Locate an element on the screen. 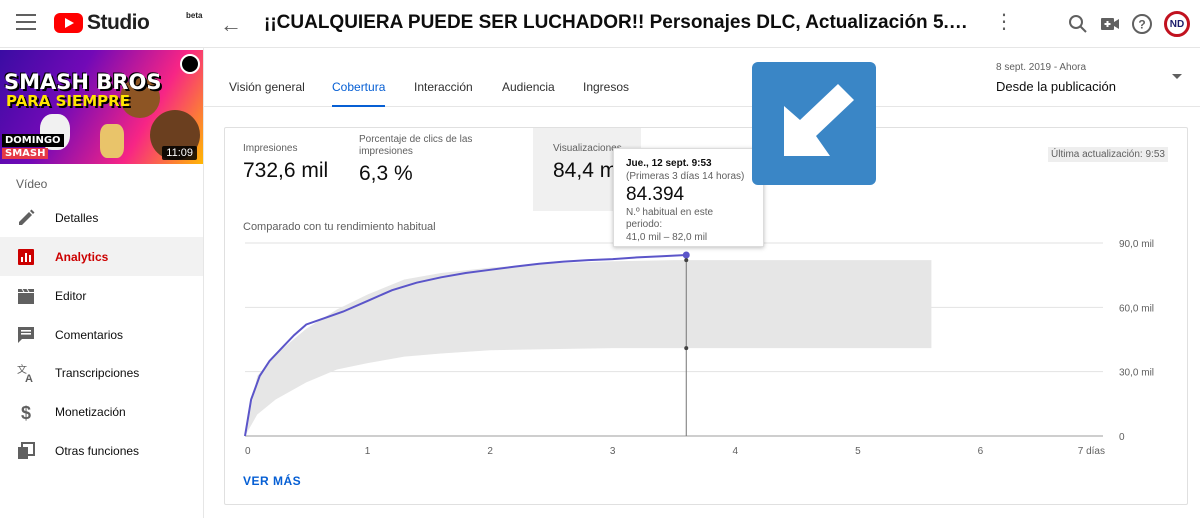 The image size is (1200, 518). y-tick-label: 30,0 mil is located at coordinates (1136, 373).